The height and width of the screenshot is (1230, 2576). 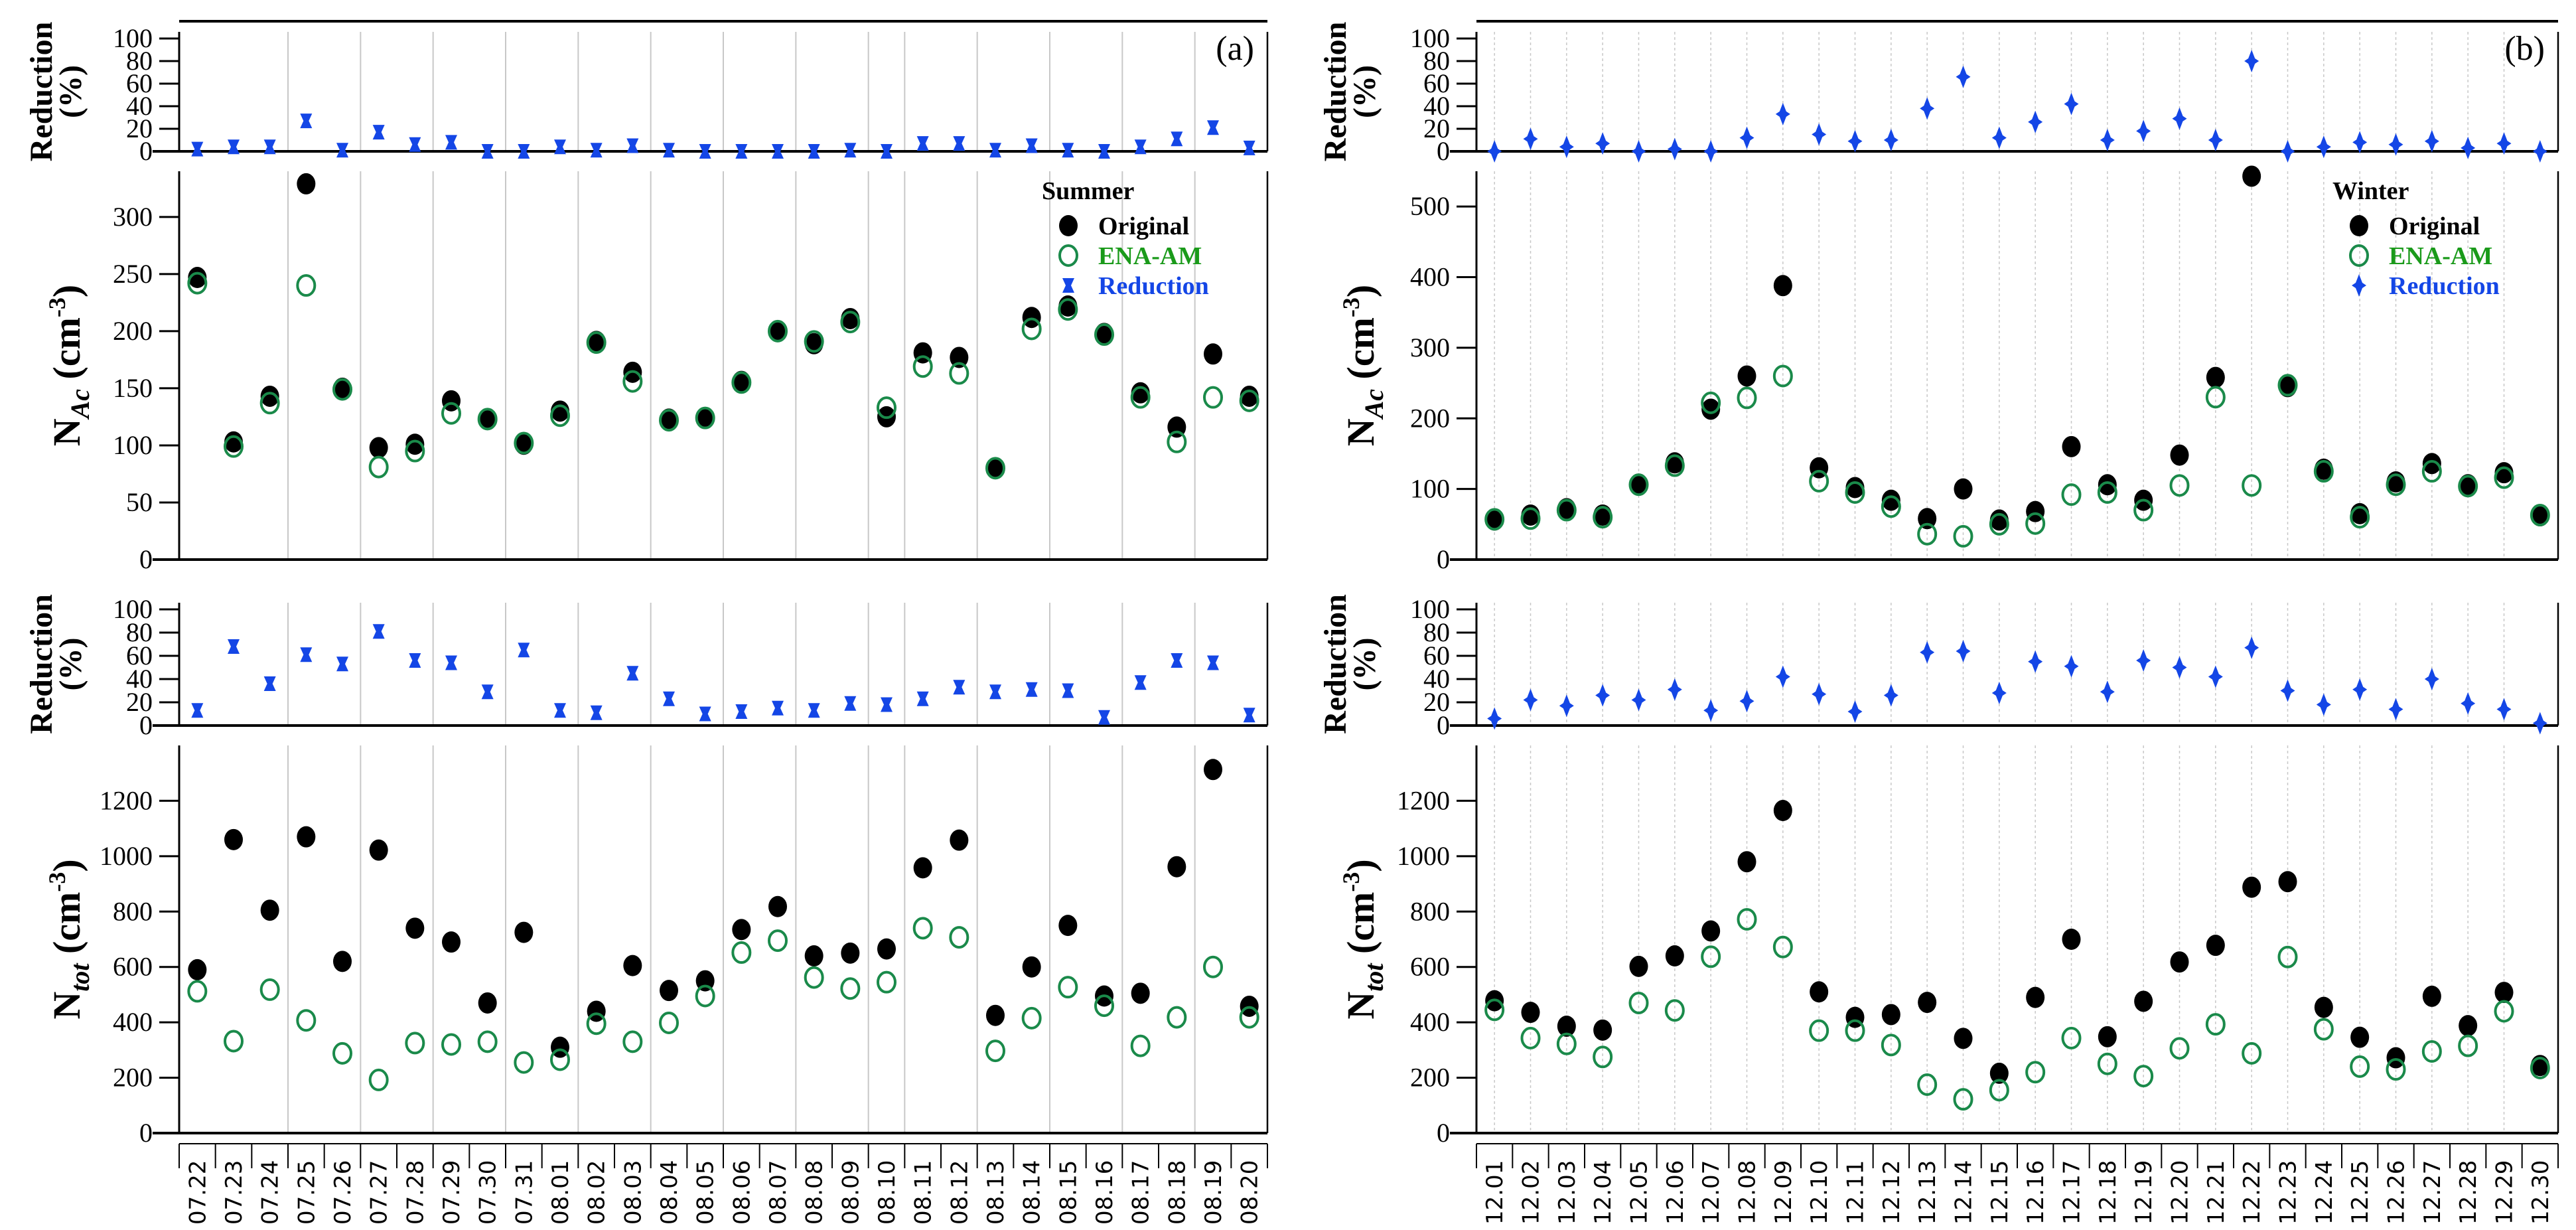 What do you see at coordinates (2325, 1192) in the screenshot?
I see `x-tick-label: 12.24` at bounding box center [2325, 1192].